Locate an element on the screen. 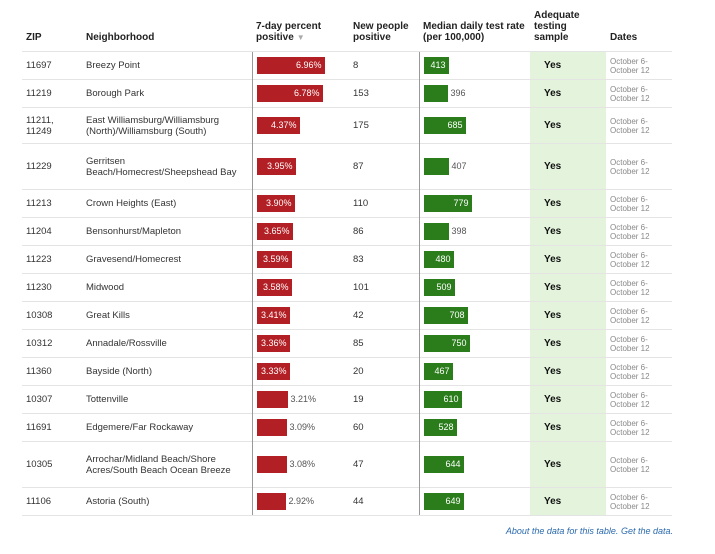 The image size is (715, 554). zip-cell: 11223 is located at coordinates (52, 259).